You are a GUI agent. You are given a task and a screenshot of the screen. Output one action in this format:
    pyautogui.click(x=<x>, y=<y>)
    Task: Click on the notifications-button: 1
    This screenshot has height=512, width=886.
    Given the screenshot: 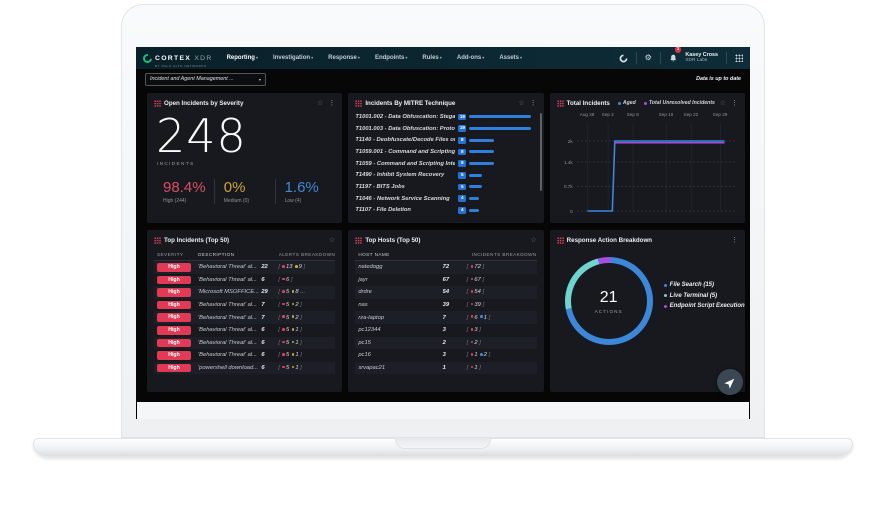 What is the action you would take?
    pyautogui.click(x=675, y=57)
    